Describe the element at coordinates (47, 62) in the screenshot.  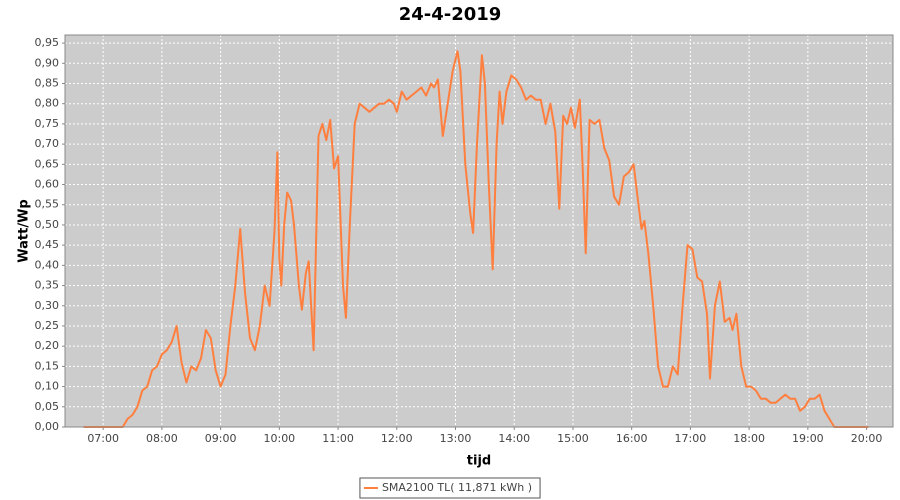
I see `y-tick-label: 0,90` at that location.